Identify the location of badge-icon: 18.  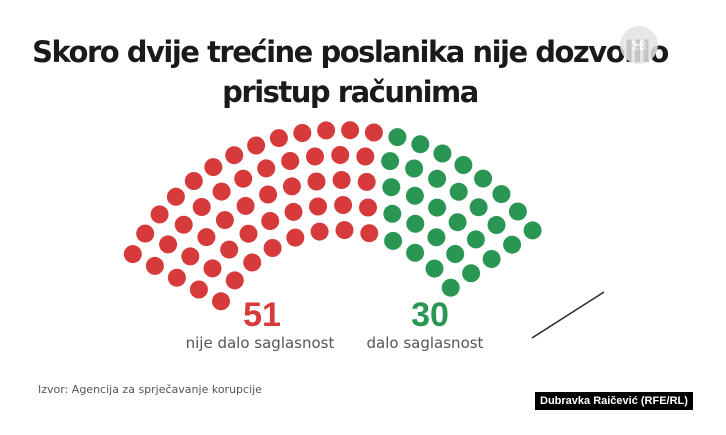
(639, 45).